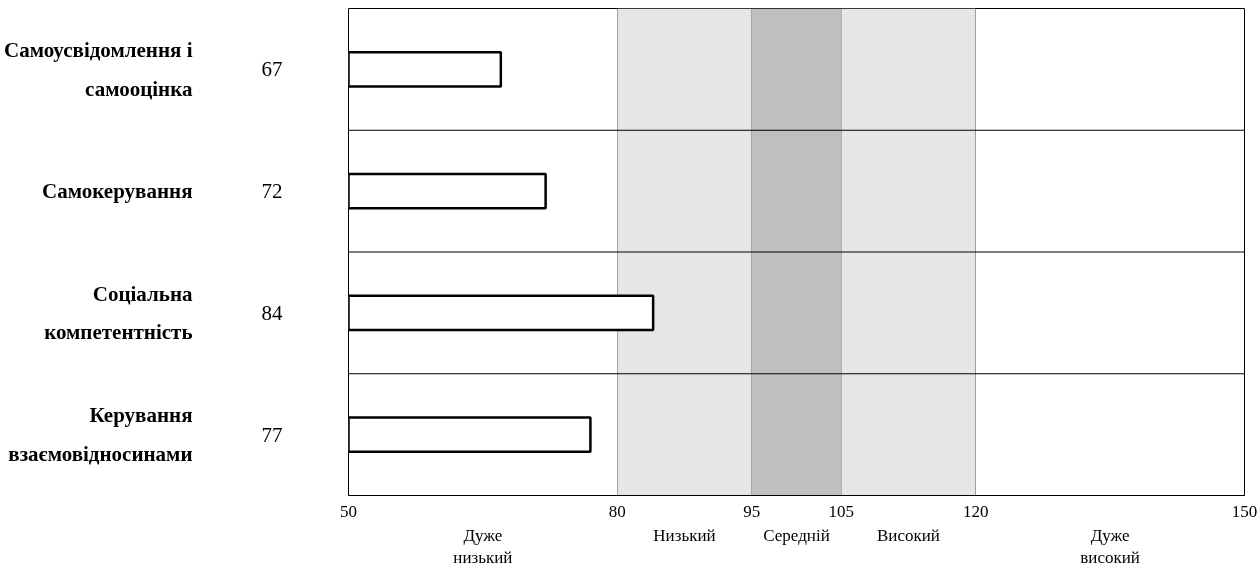 This screenshot has height=575, width=1258. I want to click on text: Дуже низький, so click(483, 546).